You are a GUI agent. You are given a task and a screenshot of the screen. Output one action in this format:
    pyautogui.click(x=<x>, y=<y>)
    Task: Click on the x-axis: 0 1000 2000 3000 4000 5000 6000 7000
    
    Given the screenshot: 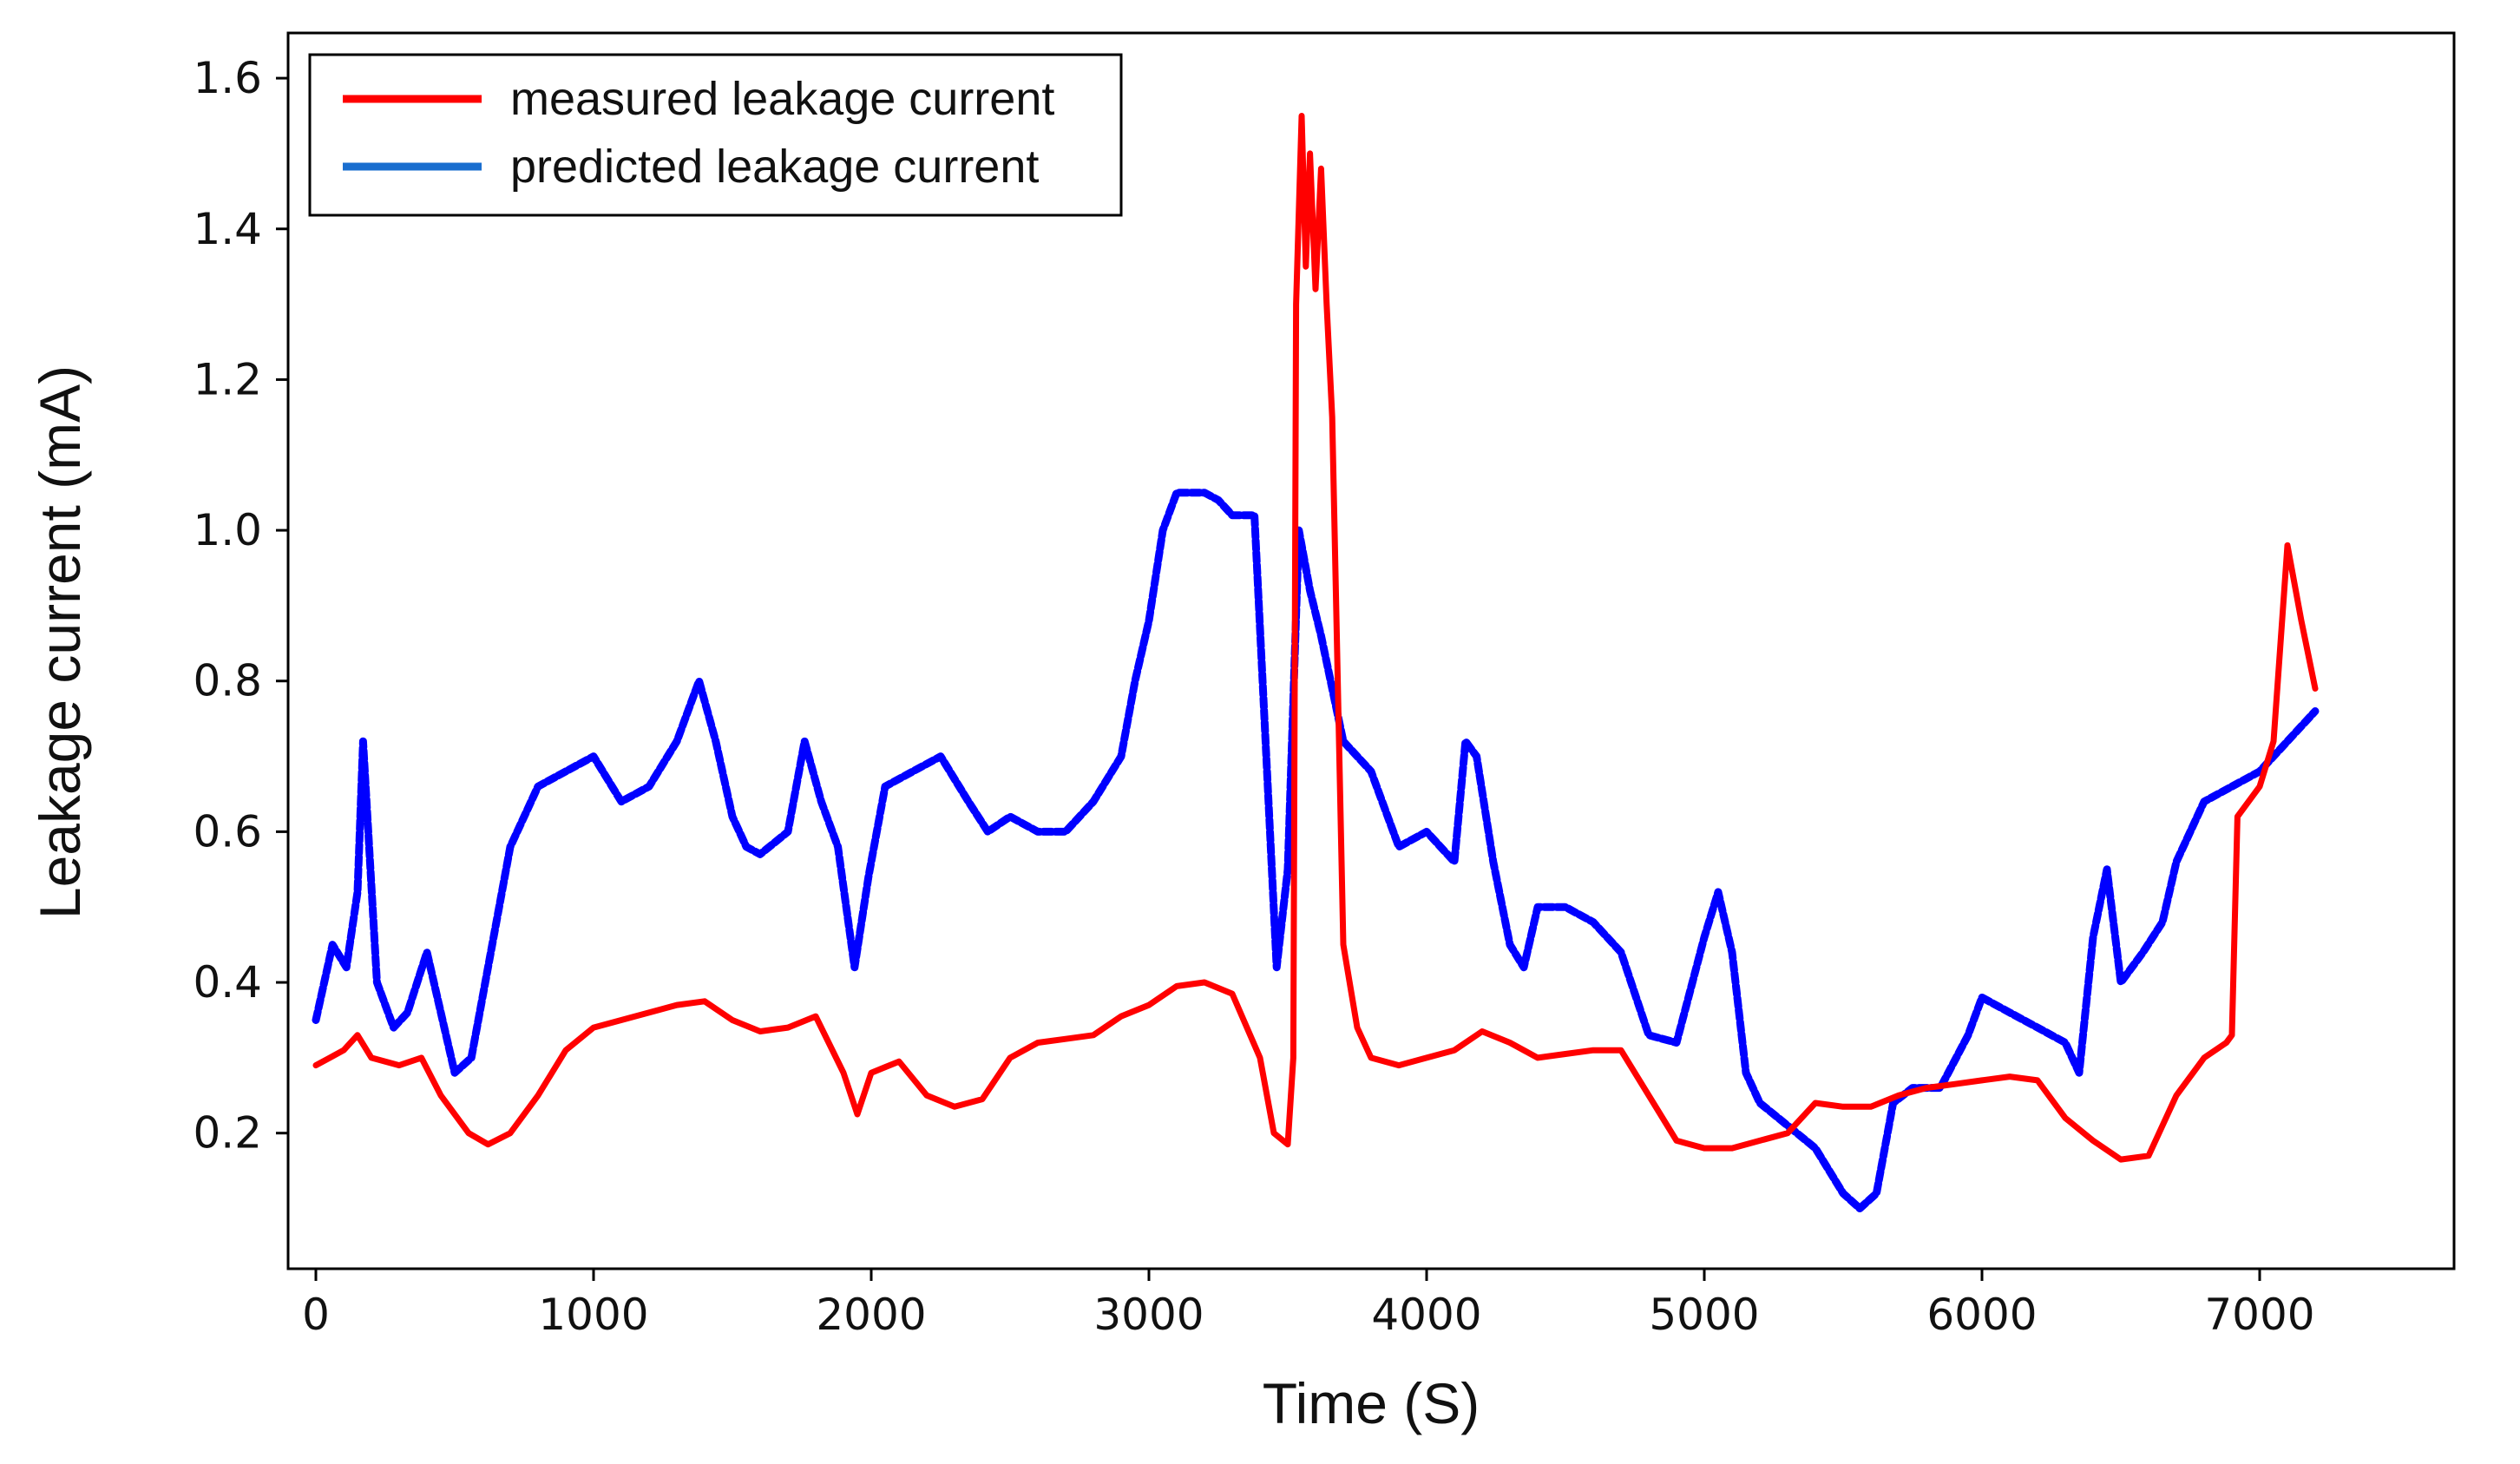 What is the action you would take?
    pyautogui.click(x=1308, y=1305)
    